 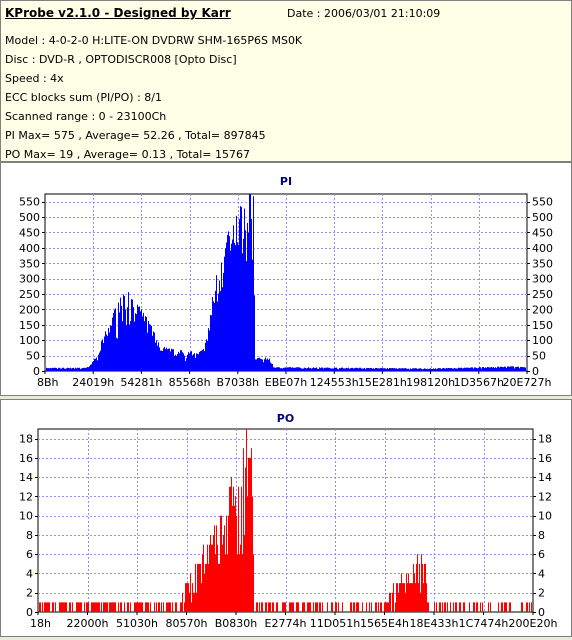 What do you see at coordinates (26, 439) in the screenshot?
I see `po-y-tick-label: 18` at bounding box center [26, 439].